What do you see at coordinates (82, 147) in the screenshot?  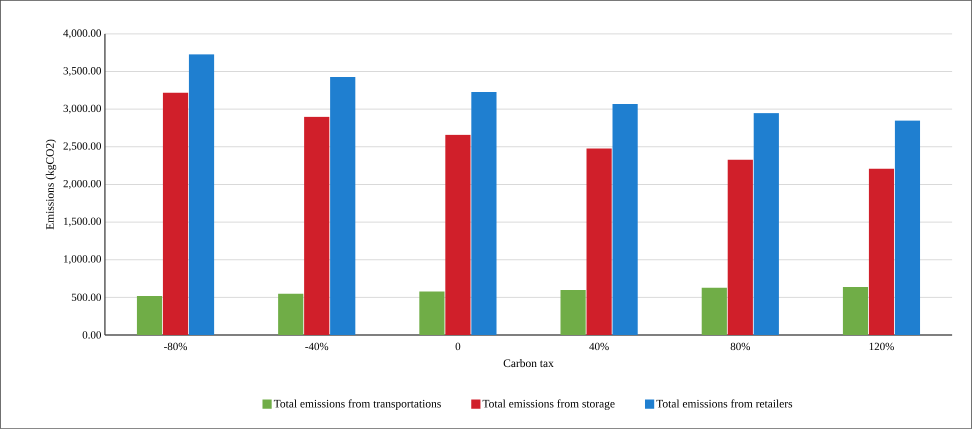 I see `y-tick-label: 2,500.00` at bounding box center [82, 147].